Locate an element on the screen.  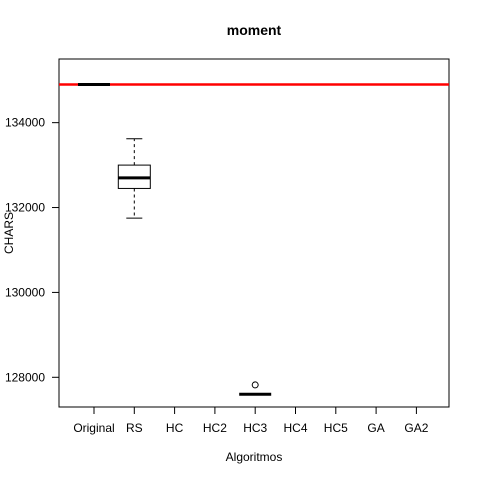
x-tick-label: HC4 is located at coordinates (295, 428).